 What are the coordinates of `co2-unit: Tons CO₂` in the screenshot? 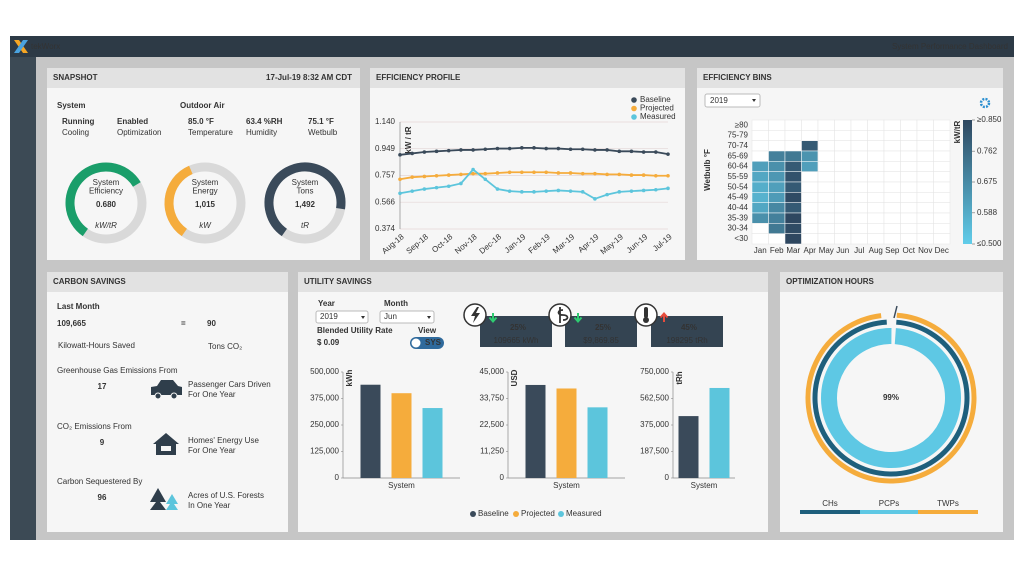 It's located at (225, 346).